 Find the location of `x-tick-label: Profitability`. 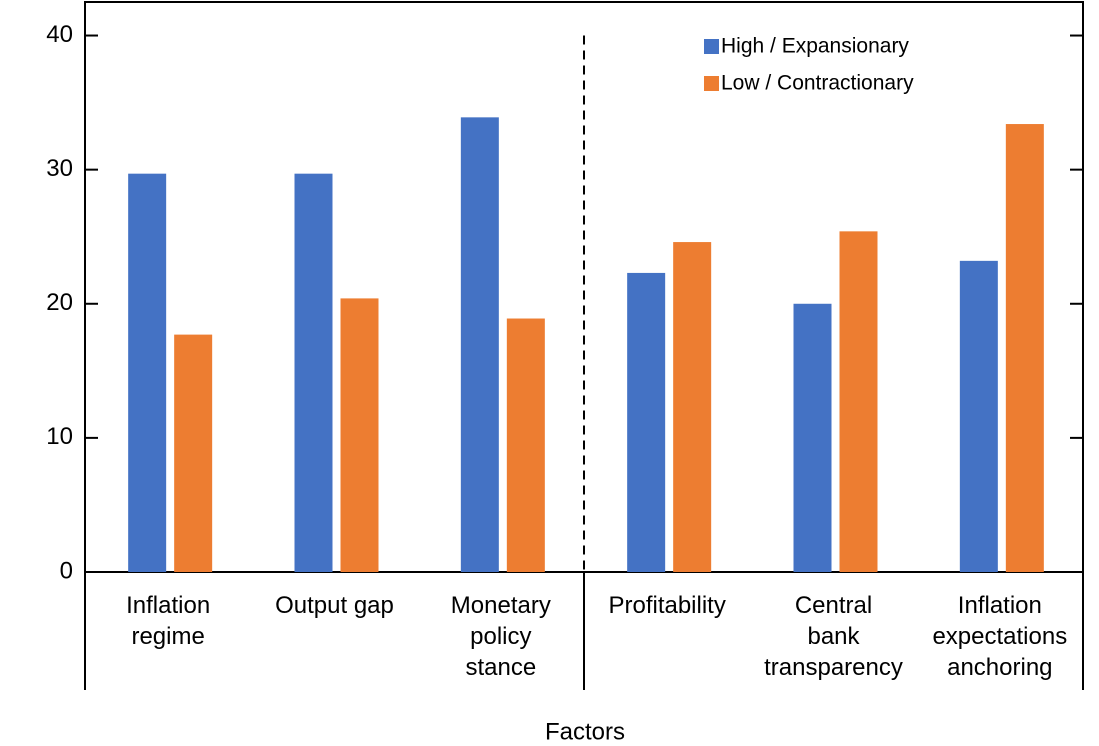

x-tick-label: Profitability is located at coordinates (667, 605).